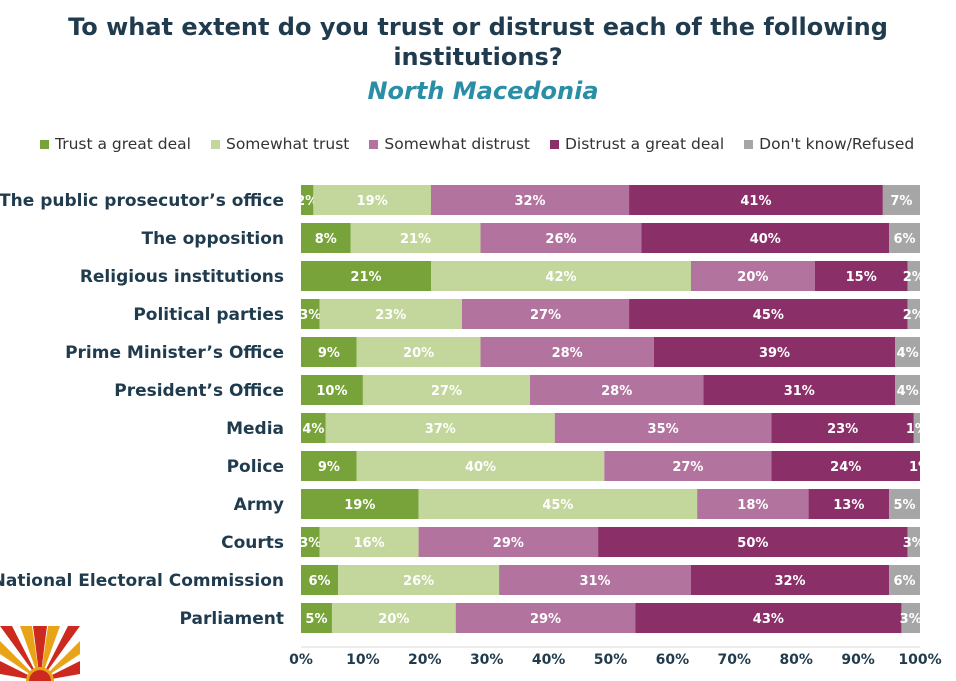 The width and height of the screenshot is (956, 681). What do you see at coordinates (255, 467) in the screenshot?
I see `category-label: Police` at bounding box center [255, 467].